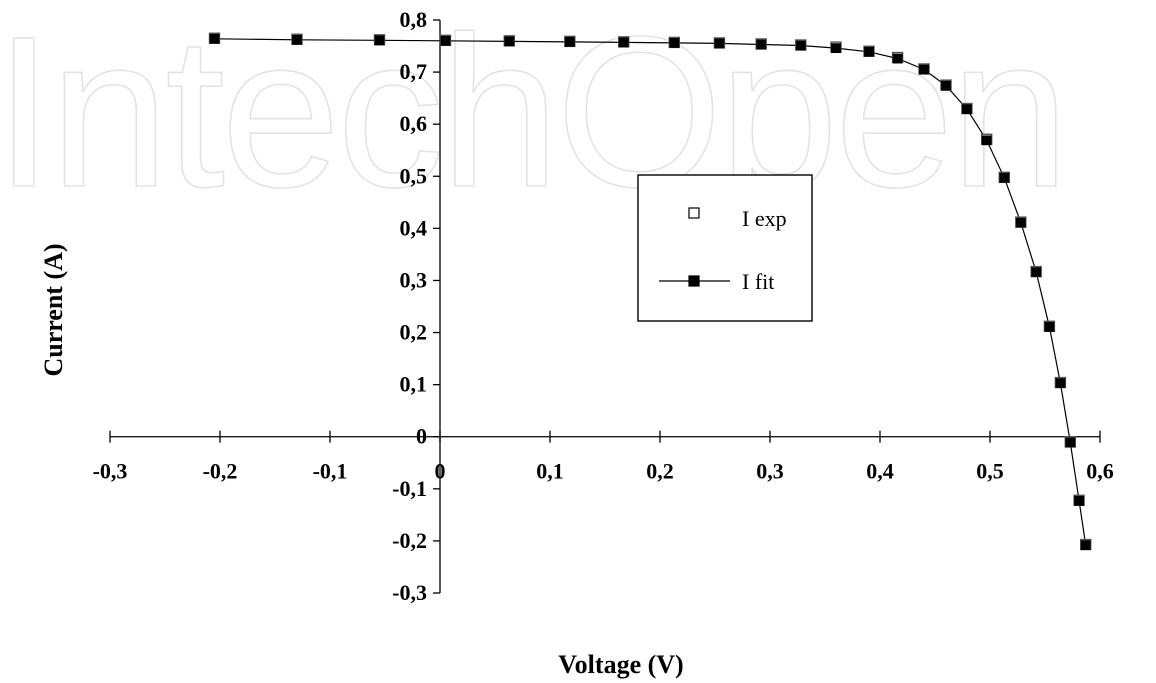  I want to click on x-tick-label: 0, so click(440, 471).